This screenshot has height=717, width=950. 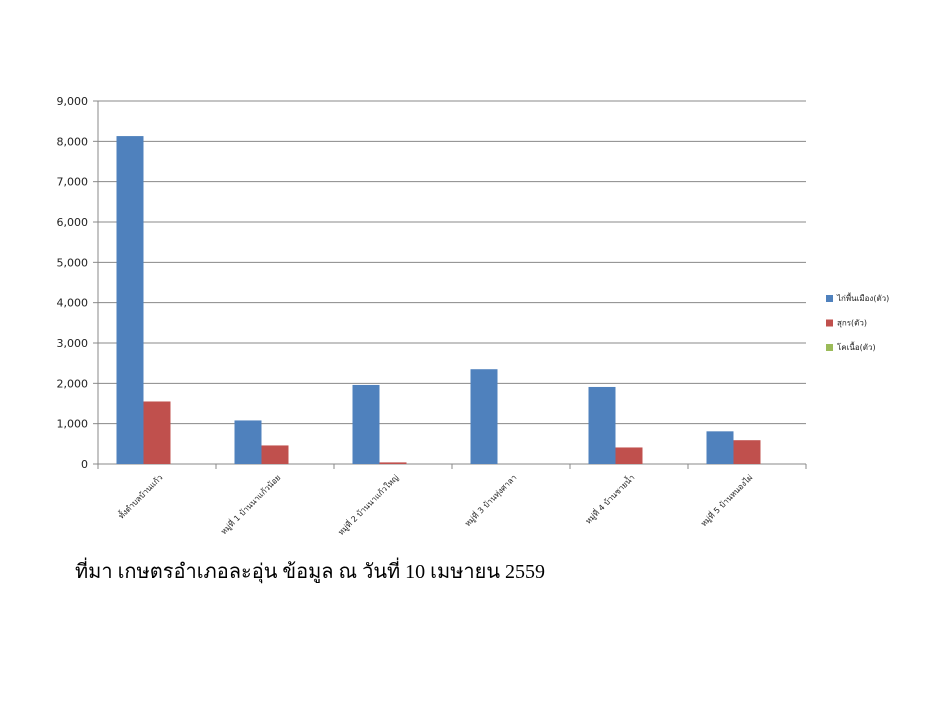 What do you see at coordinates (368, 505) in the screenshot?
I see `x-tick-label: หมู่ที่ 2 บ้านนาแก้วใหญ่` at bounding box center [368, 505].